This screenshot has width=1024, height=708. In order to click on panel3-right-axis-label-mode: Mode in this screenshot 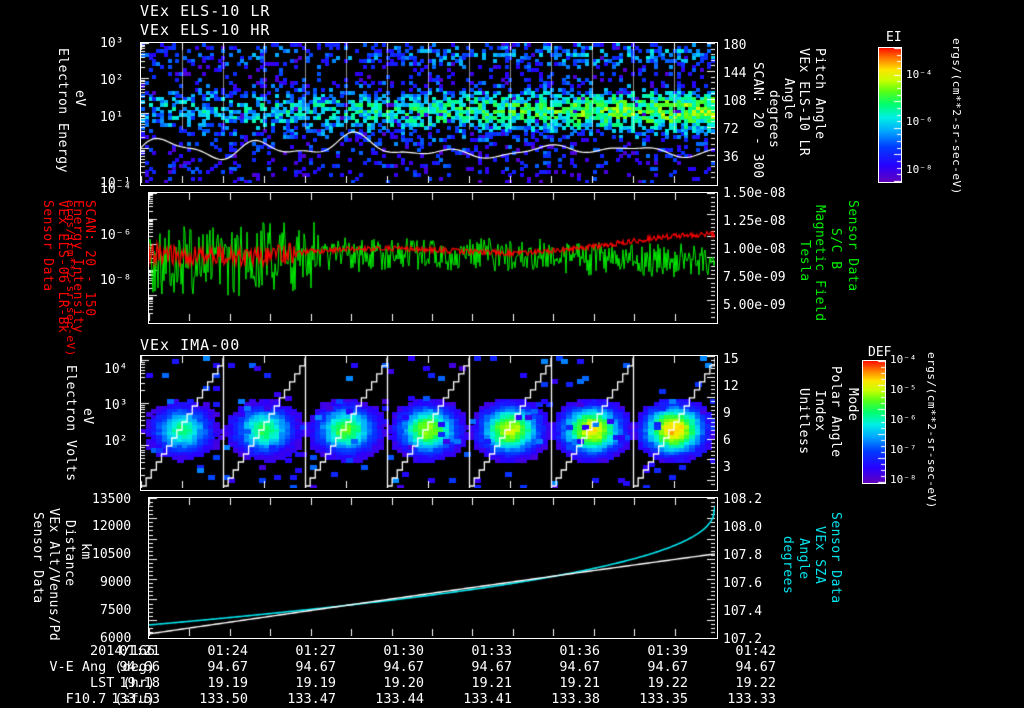, I will do `click(852, 423)`.